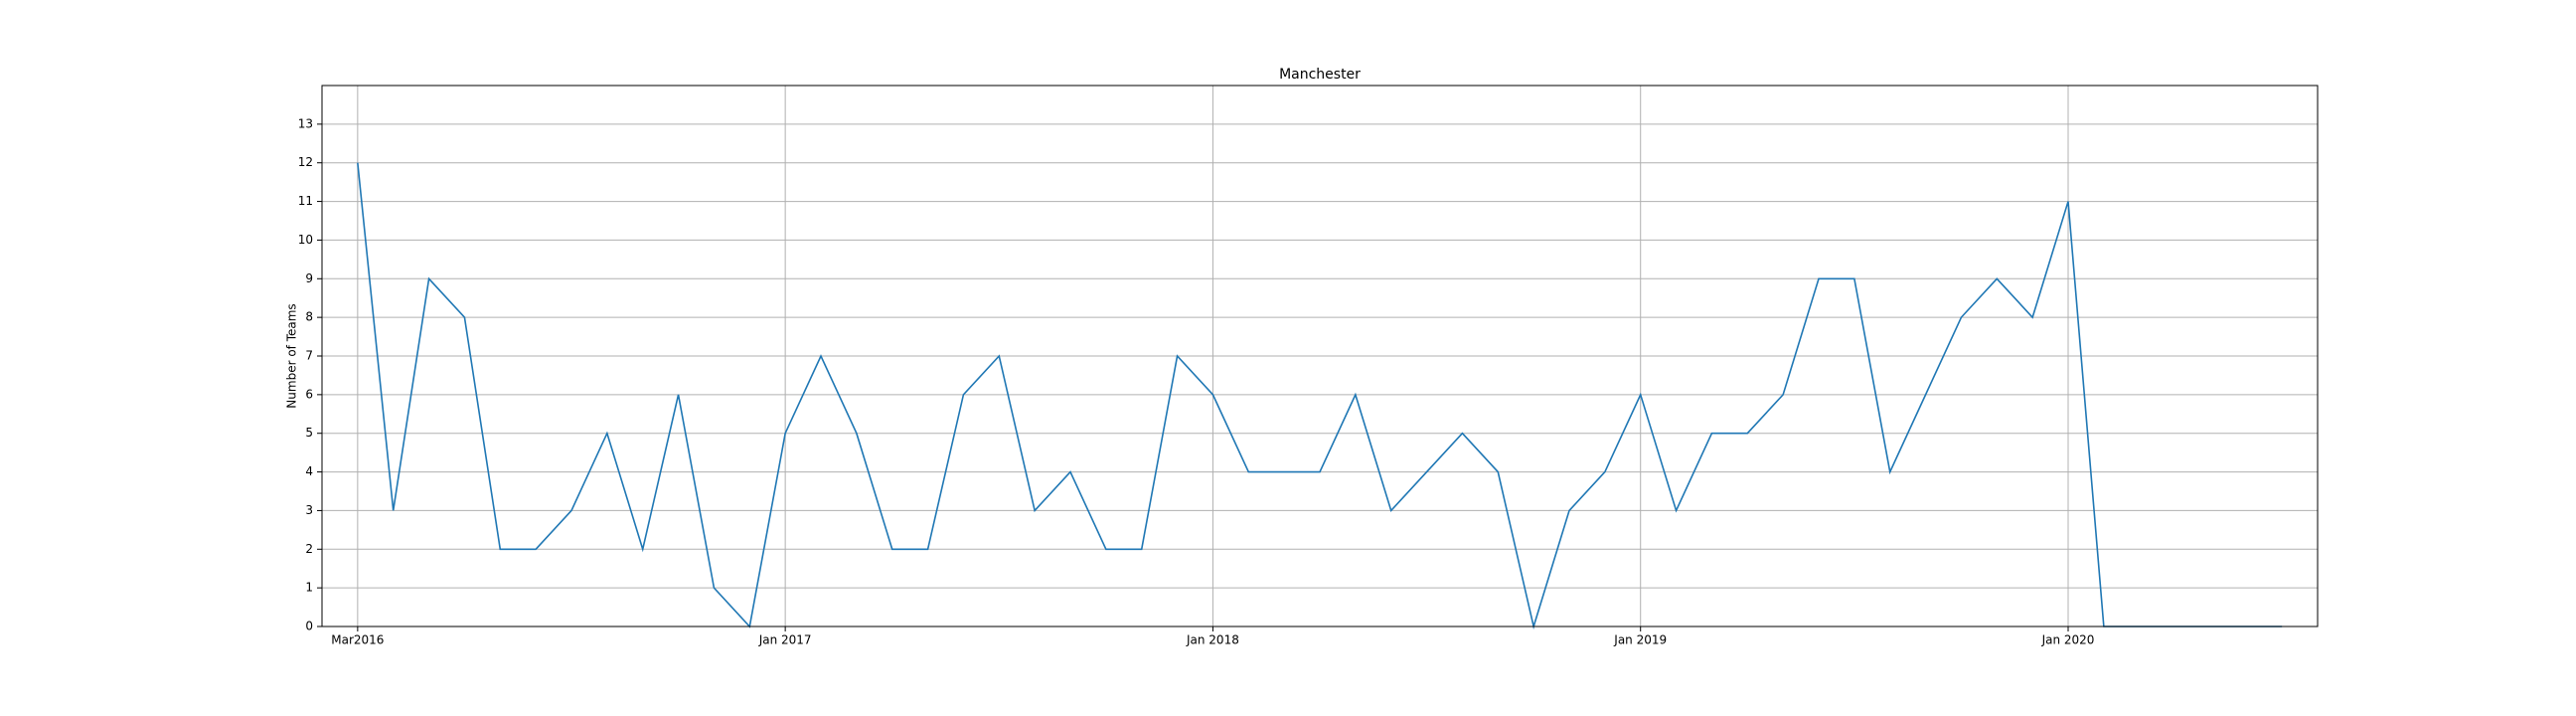  What do you see at coordinates (309, 626) in the screenshot?
I see `y-tick-label: 0` at bounding box center [309, 626].